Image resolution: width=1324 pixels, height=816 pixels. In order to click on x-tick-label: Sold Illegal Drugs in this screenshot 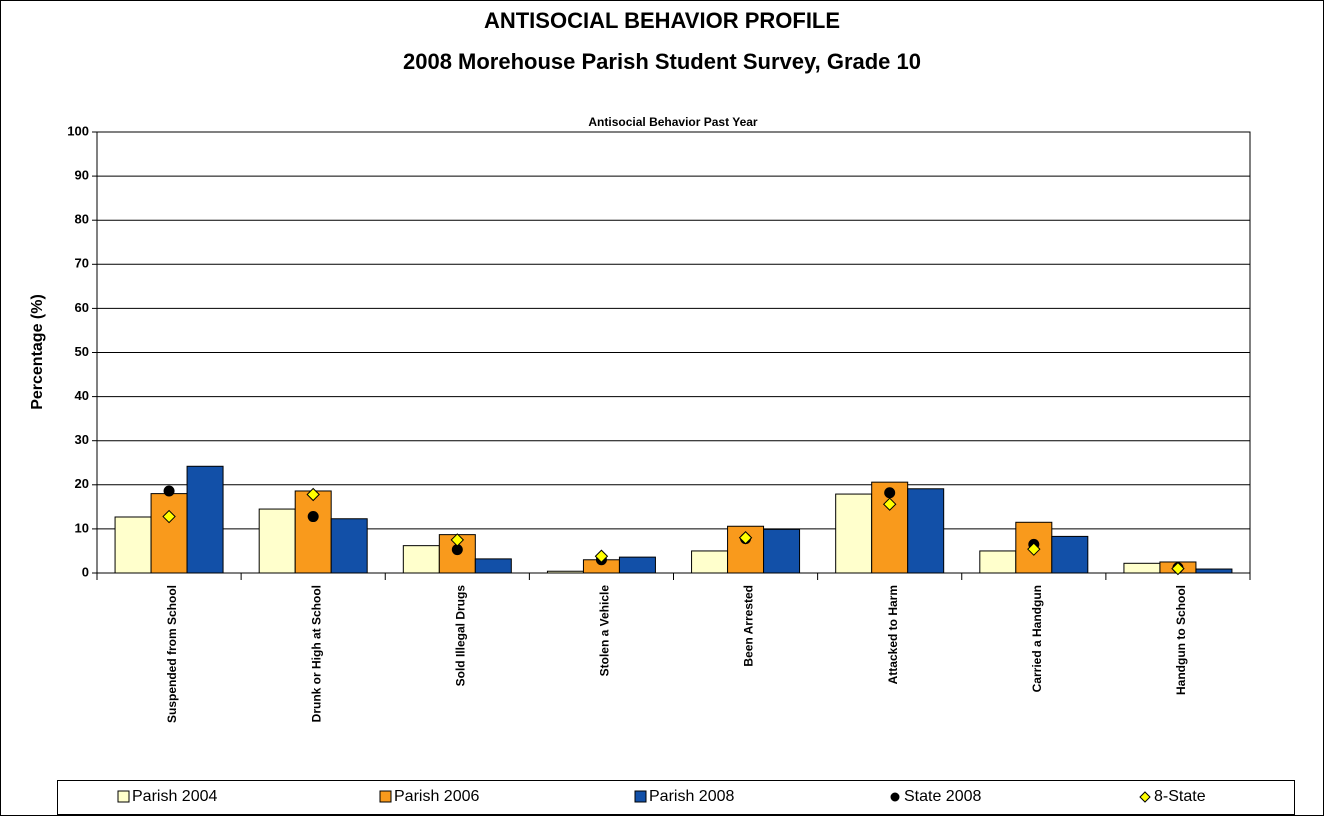, I will do `click(460, 636)`.